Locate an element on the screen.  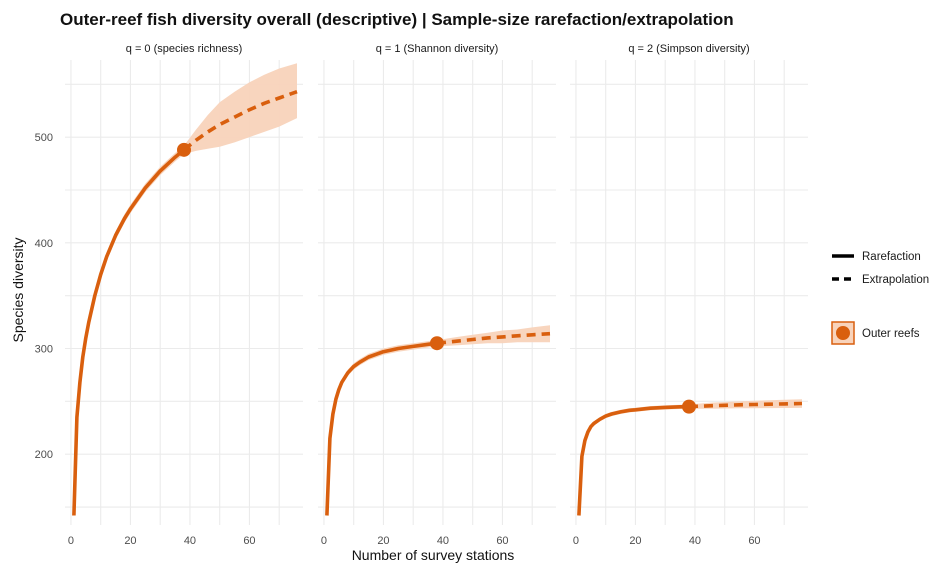
legend-label-extrapolation: Extrapolation is located at coordinates (895, 280).